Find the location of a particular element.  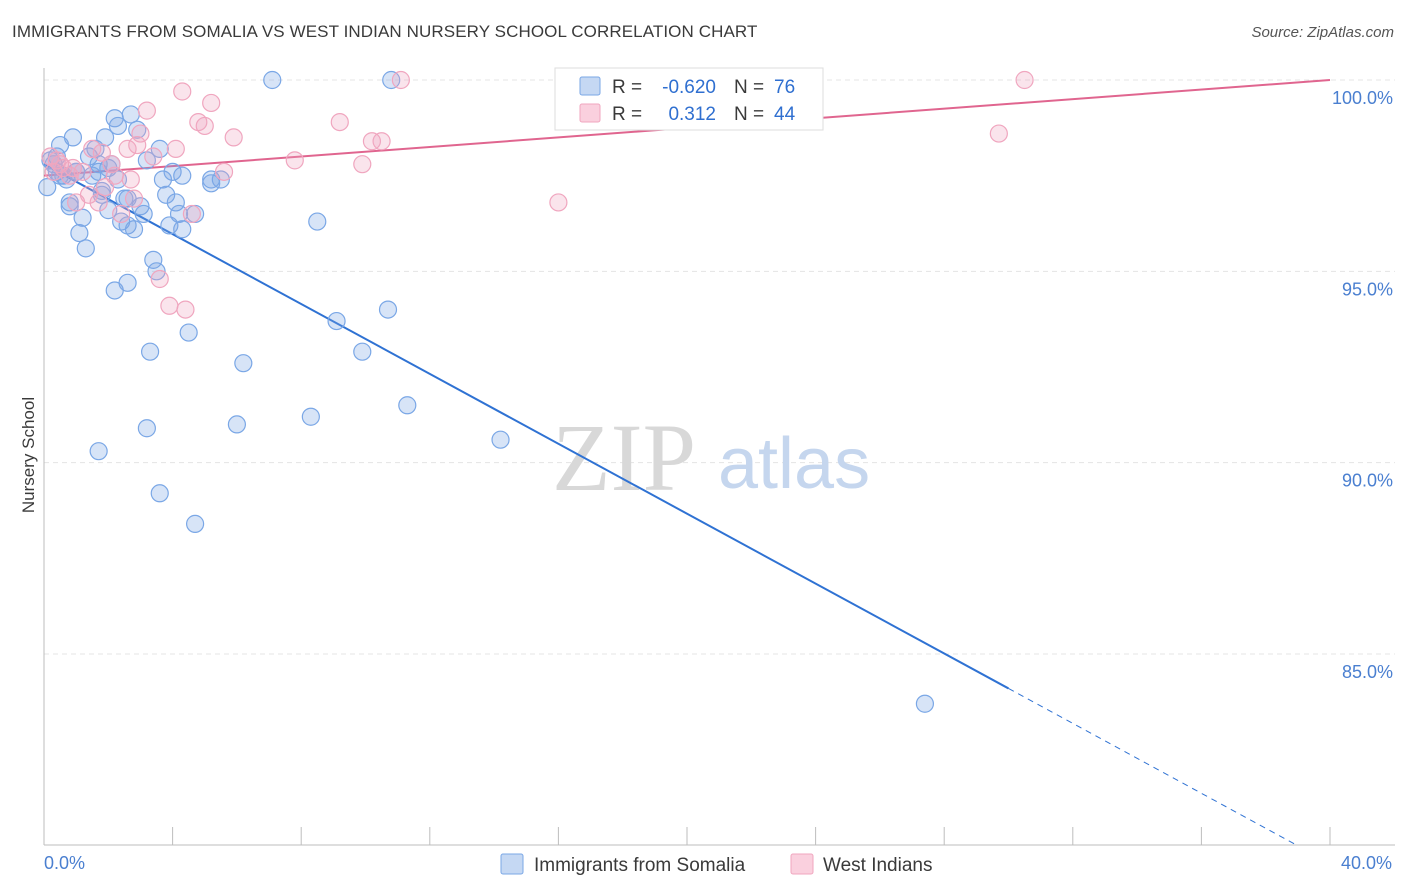

legend-swatch-somalia is located at coordinates (590, 86).